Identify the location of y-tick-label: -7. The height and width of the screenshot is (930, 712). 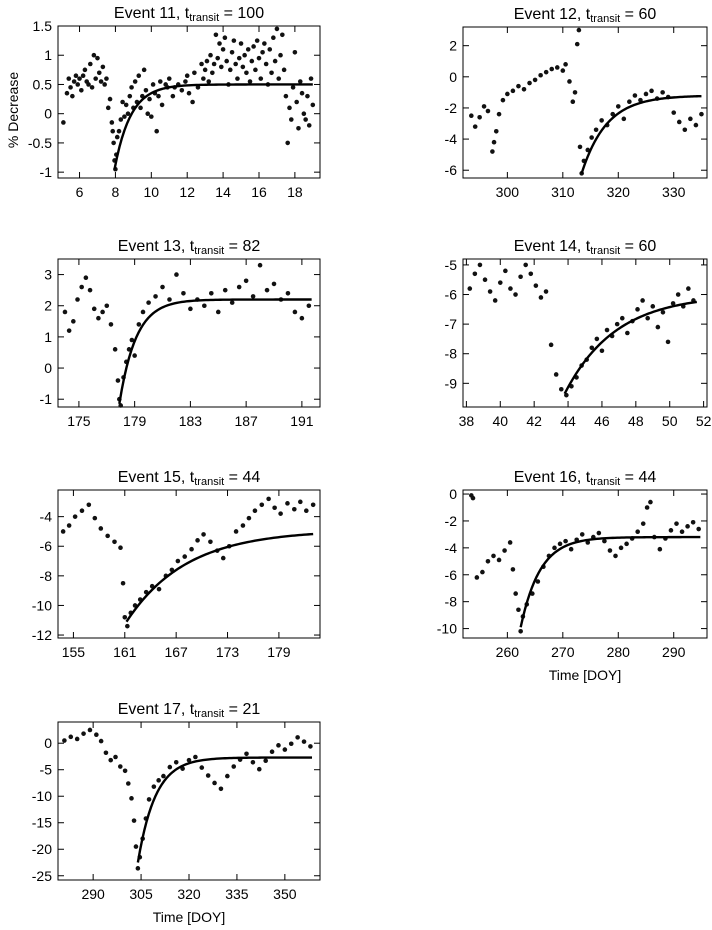
(451, 324).